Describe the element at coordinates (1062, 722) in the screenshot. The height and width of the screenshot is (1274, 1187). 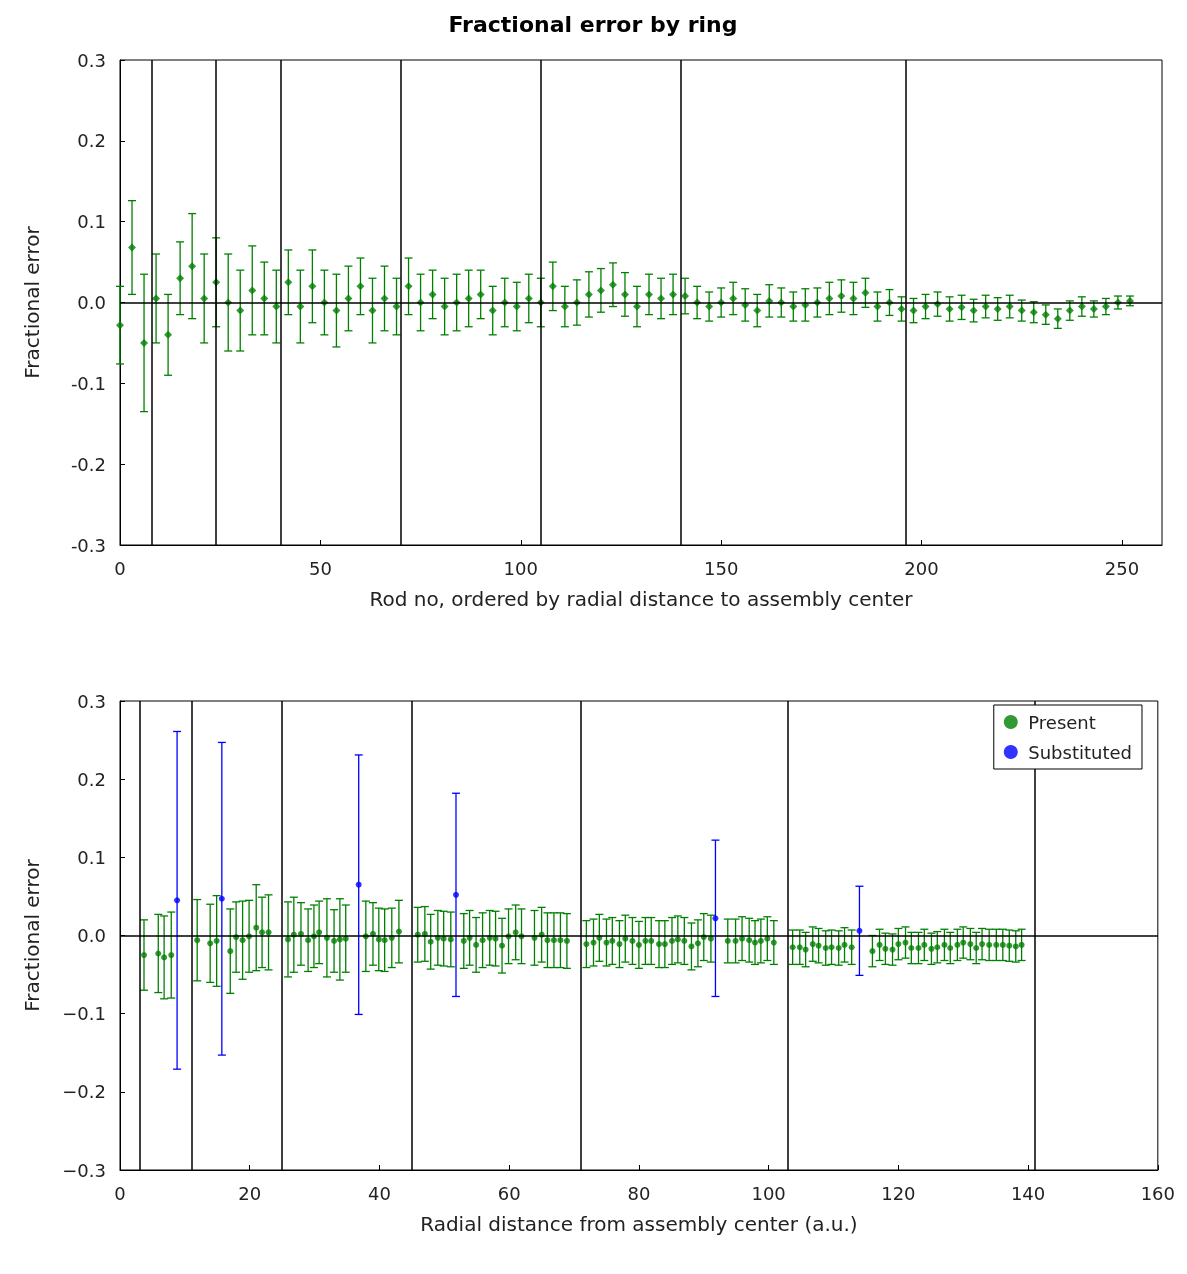
I see `legend-label: Present` at that location.